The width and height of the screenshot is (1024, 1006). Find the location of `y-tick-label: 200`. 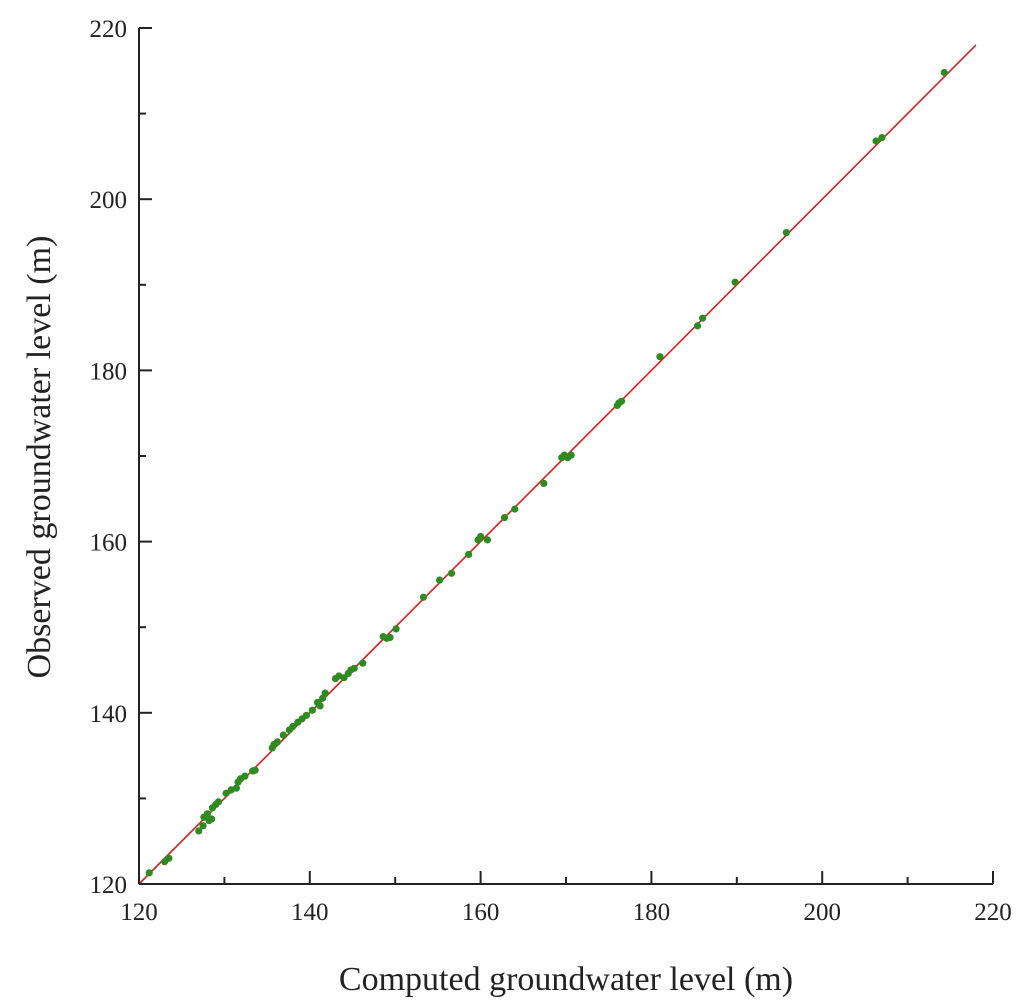

y-tick-label: 200 is located at coordinates (109, 200).